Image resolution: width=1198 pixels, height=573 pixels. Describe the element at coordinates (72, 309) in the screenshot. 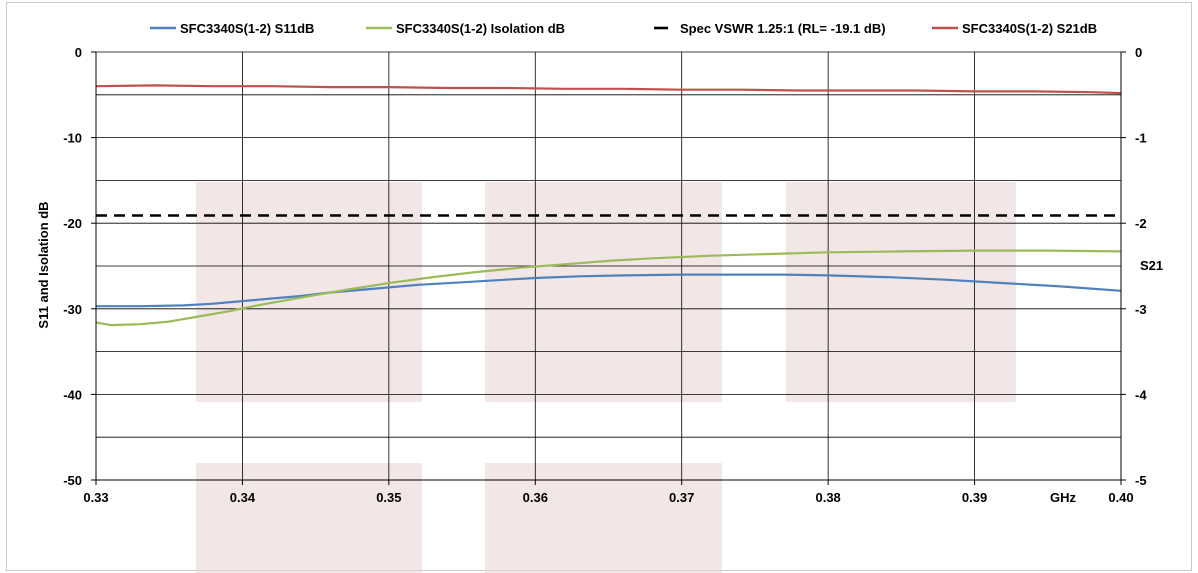

I see `y-tick-label: -30` at that location.